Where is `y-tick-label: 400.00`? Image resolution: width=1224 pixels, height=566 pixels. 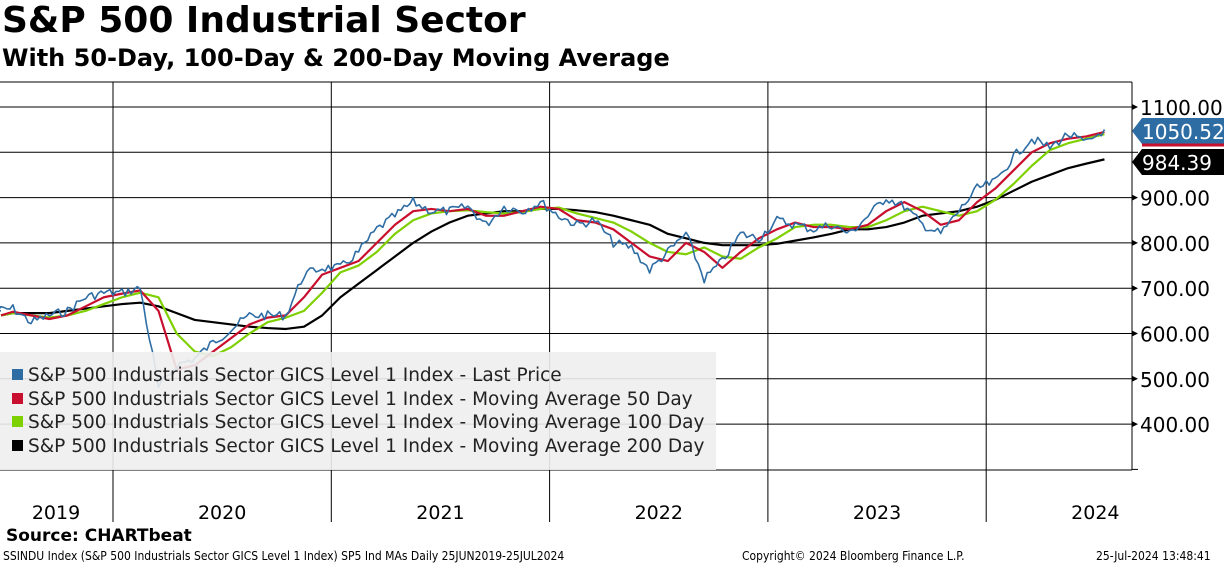
y-tick-label: 400.00 is located at coordinates (1175, 425).